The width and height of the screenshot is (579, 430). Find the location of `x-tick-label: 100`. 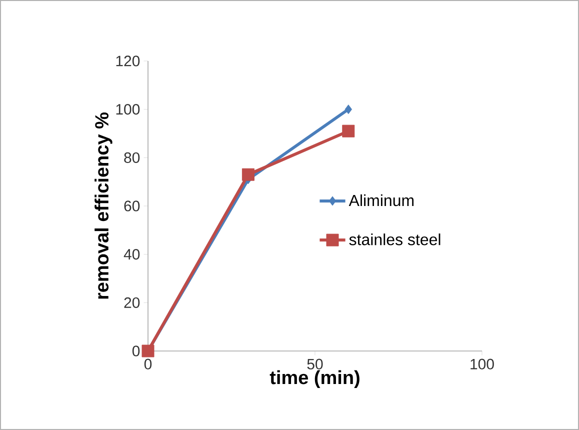

x-tick-label: 100 is located at coordinates (482, 364).